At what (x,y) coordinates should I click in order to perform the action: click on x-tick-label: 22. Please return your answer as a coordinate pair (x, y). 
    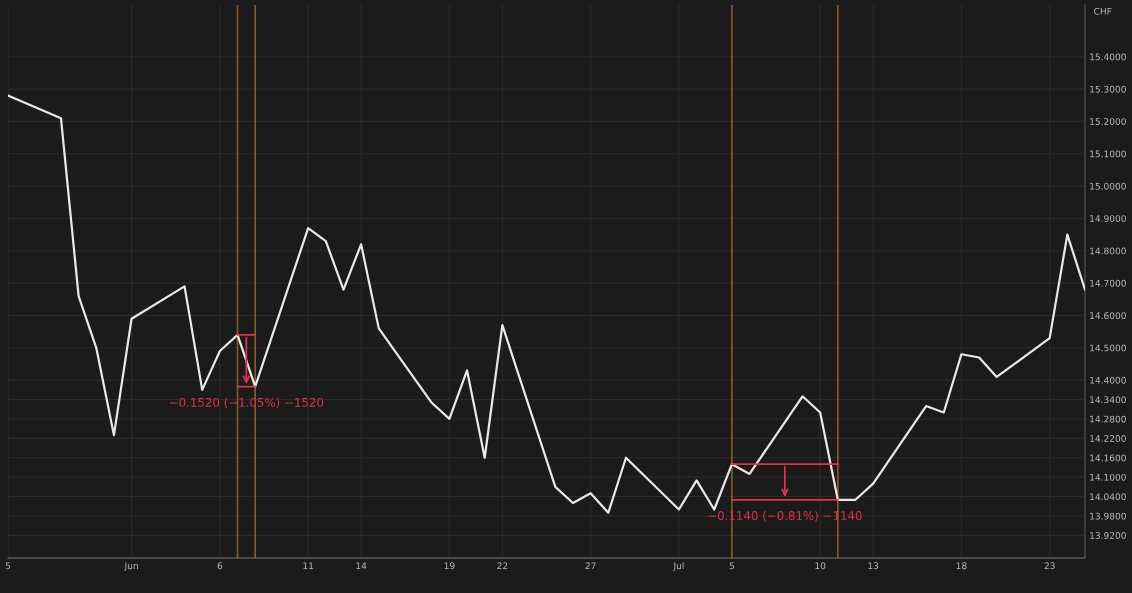
    Looking at the image, I should click on (502, 566).